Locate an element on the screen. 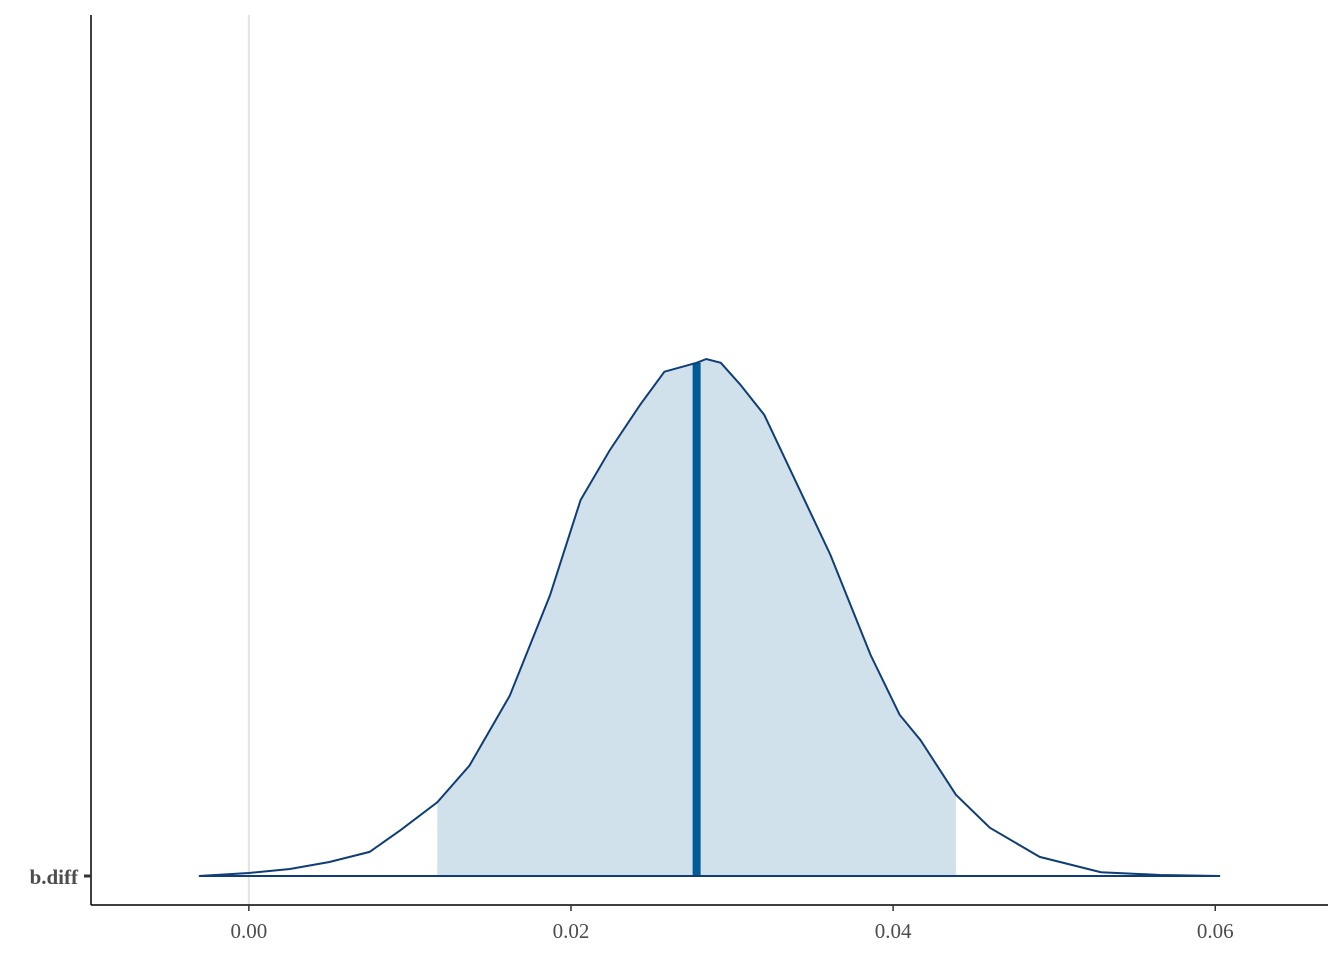  y-tick-label: b.diff is located at coordinates (54, 877).